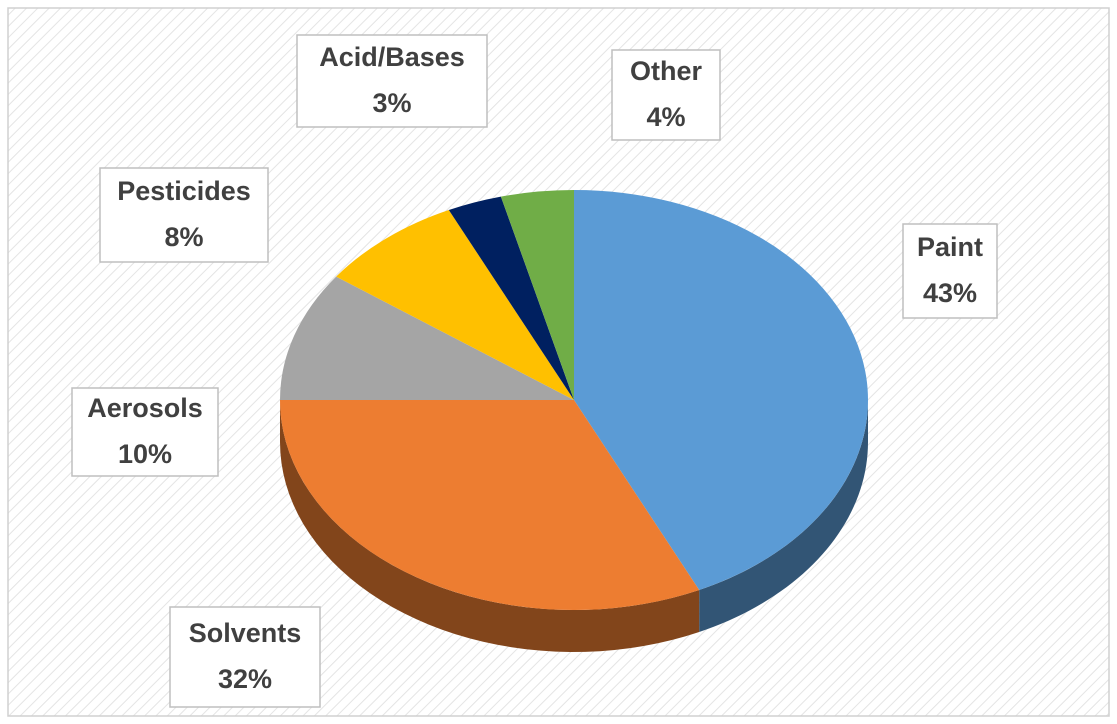 This screenshot has height=724, width=1117. What do you see at coordinates (184, 191) in the screenshot?
I see `category-label: Pesticides` at bounding box center [184, 191].